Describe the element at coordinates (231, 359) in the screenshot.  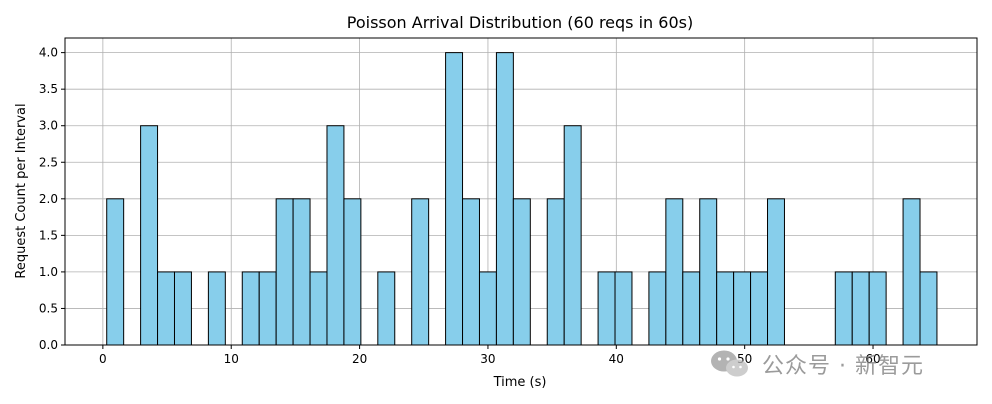
I see `x-tick-label: 10` at that location.